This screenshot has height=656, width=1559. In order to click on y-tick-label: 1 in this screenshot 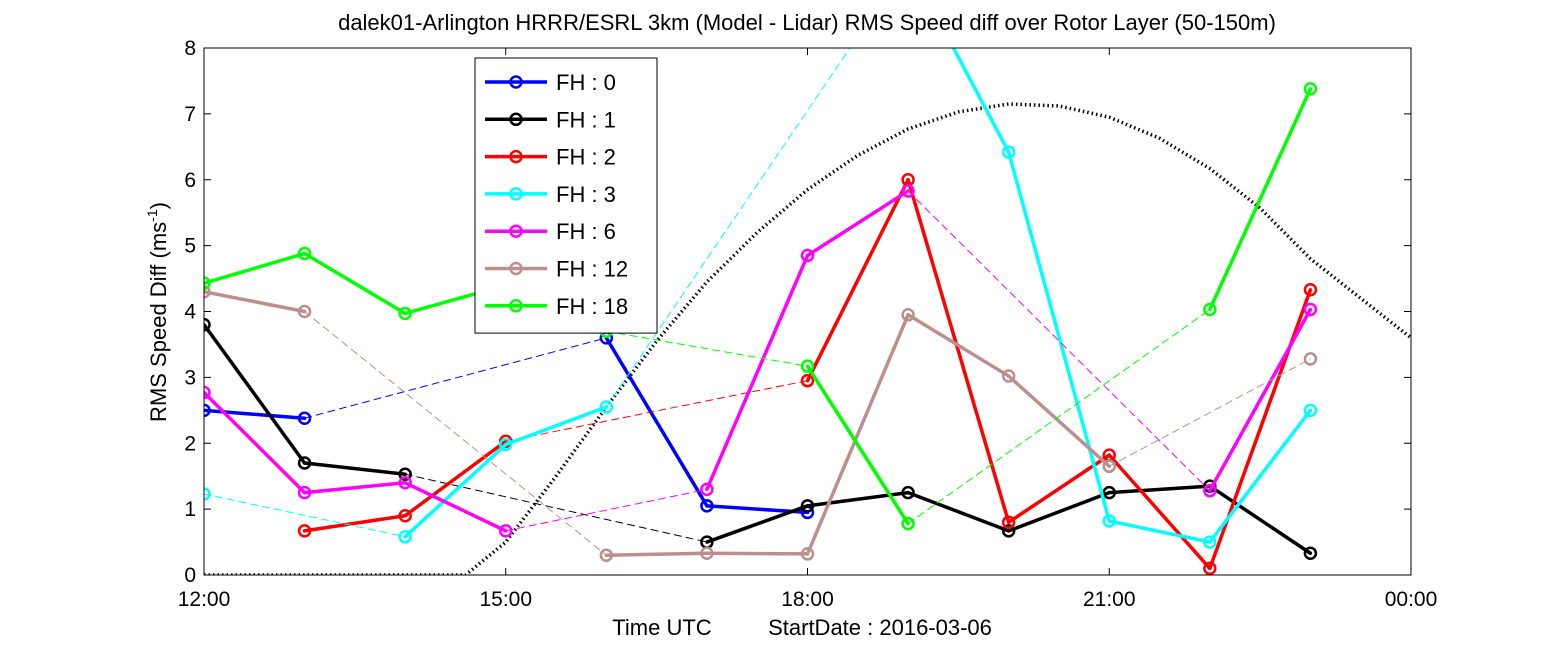, I will do `click(190, 509)`.